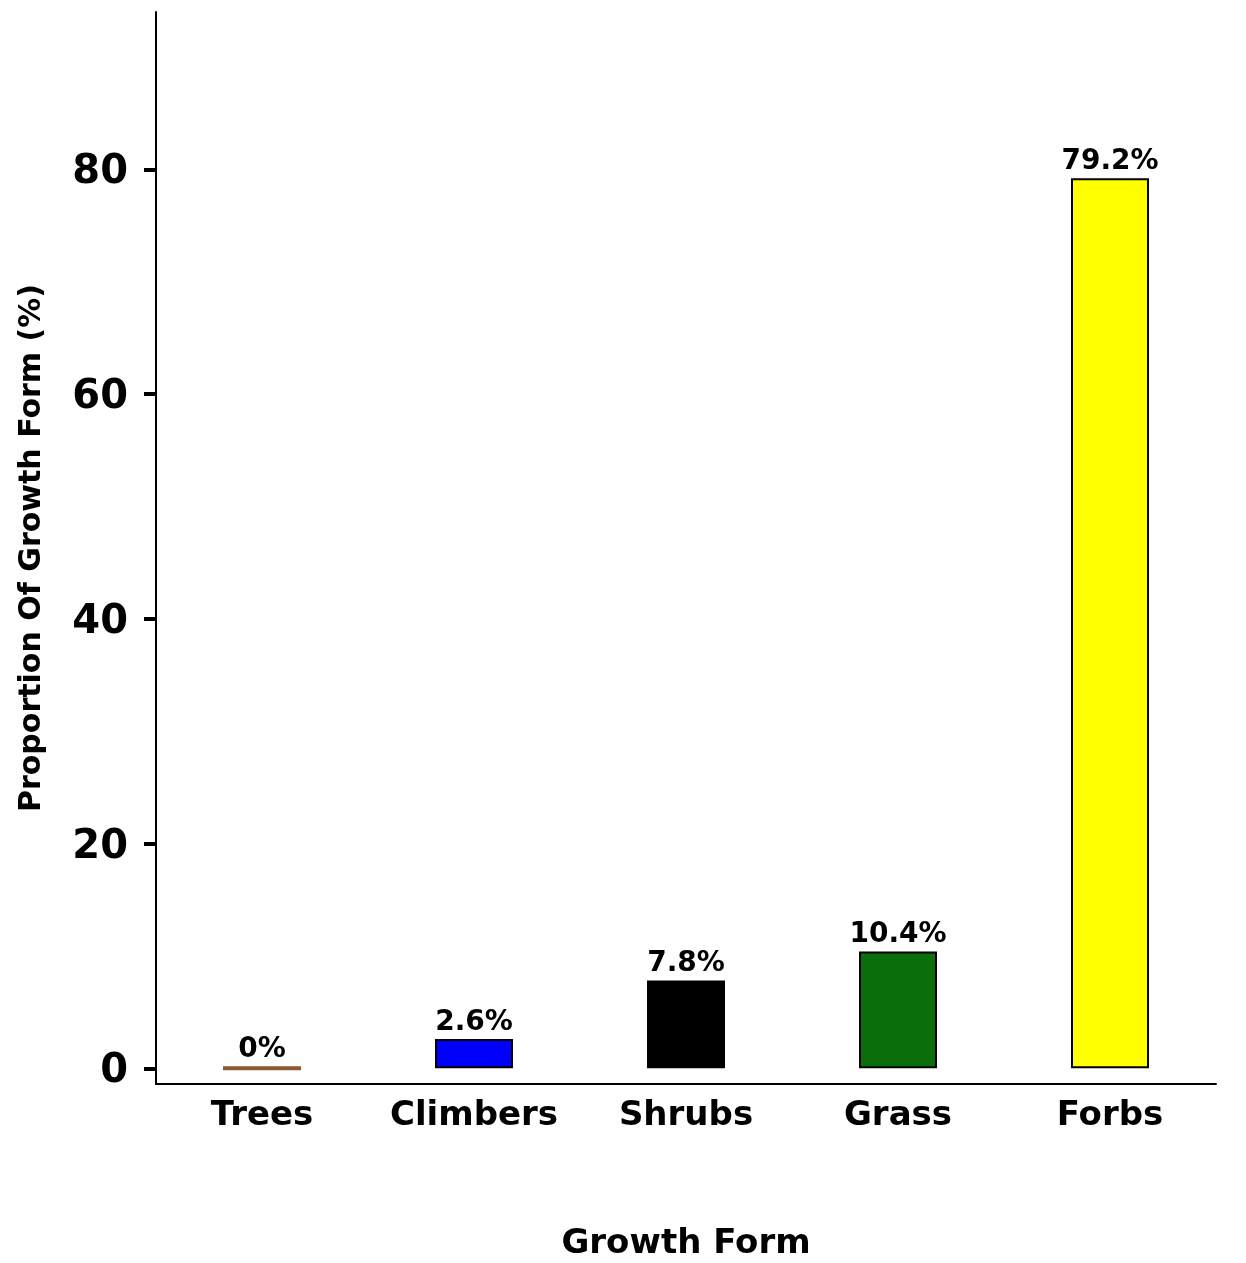 Image resolution: width=1246 pixels, height=1263 pixels. What do you see at coordinates (100, 169) in the screenshot?
I see `y-tick-label: 80` at bounding box center [100, 169].